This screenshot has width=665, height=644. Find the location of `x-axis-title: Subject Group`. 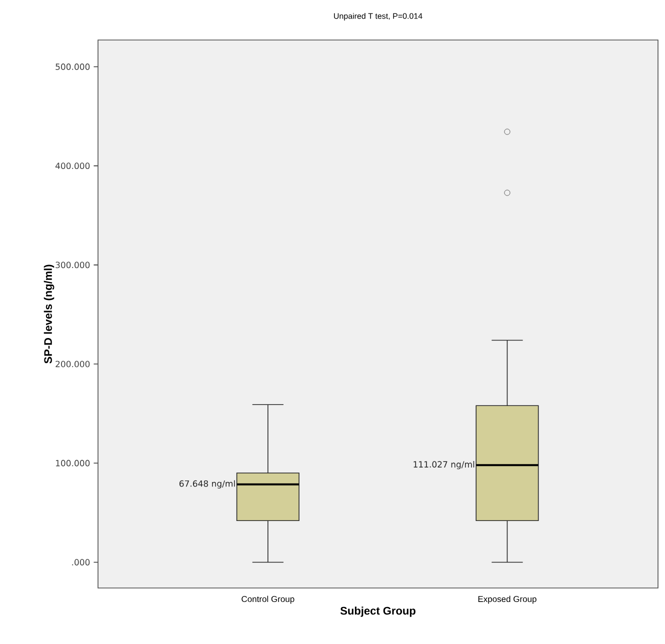

x-axis-title: Subject Group is located at coordinates (378, 611).